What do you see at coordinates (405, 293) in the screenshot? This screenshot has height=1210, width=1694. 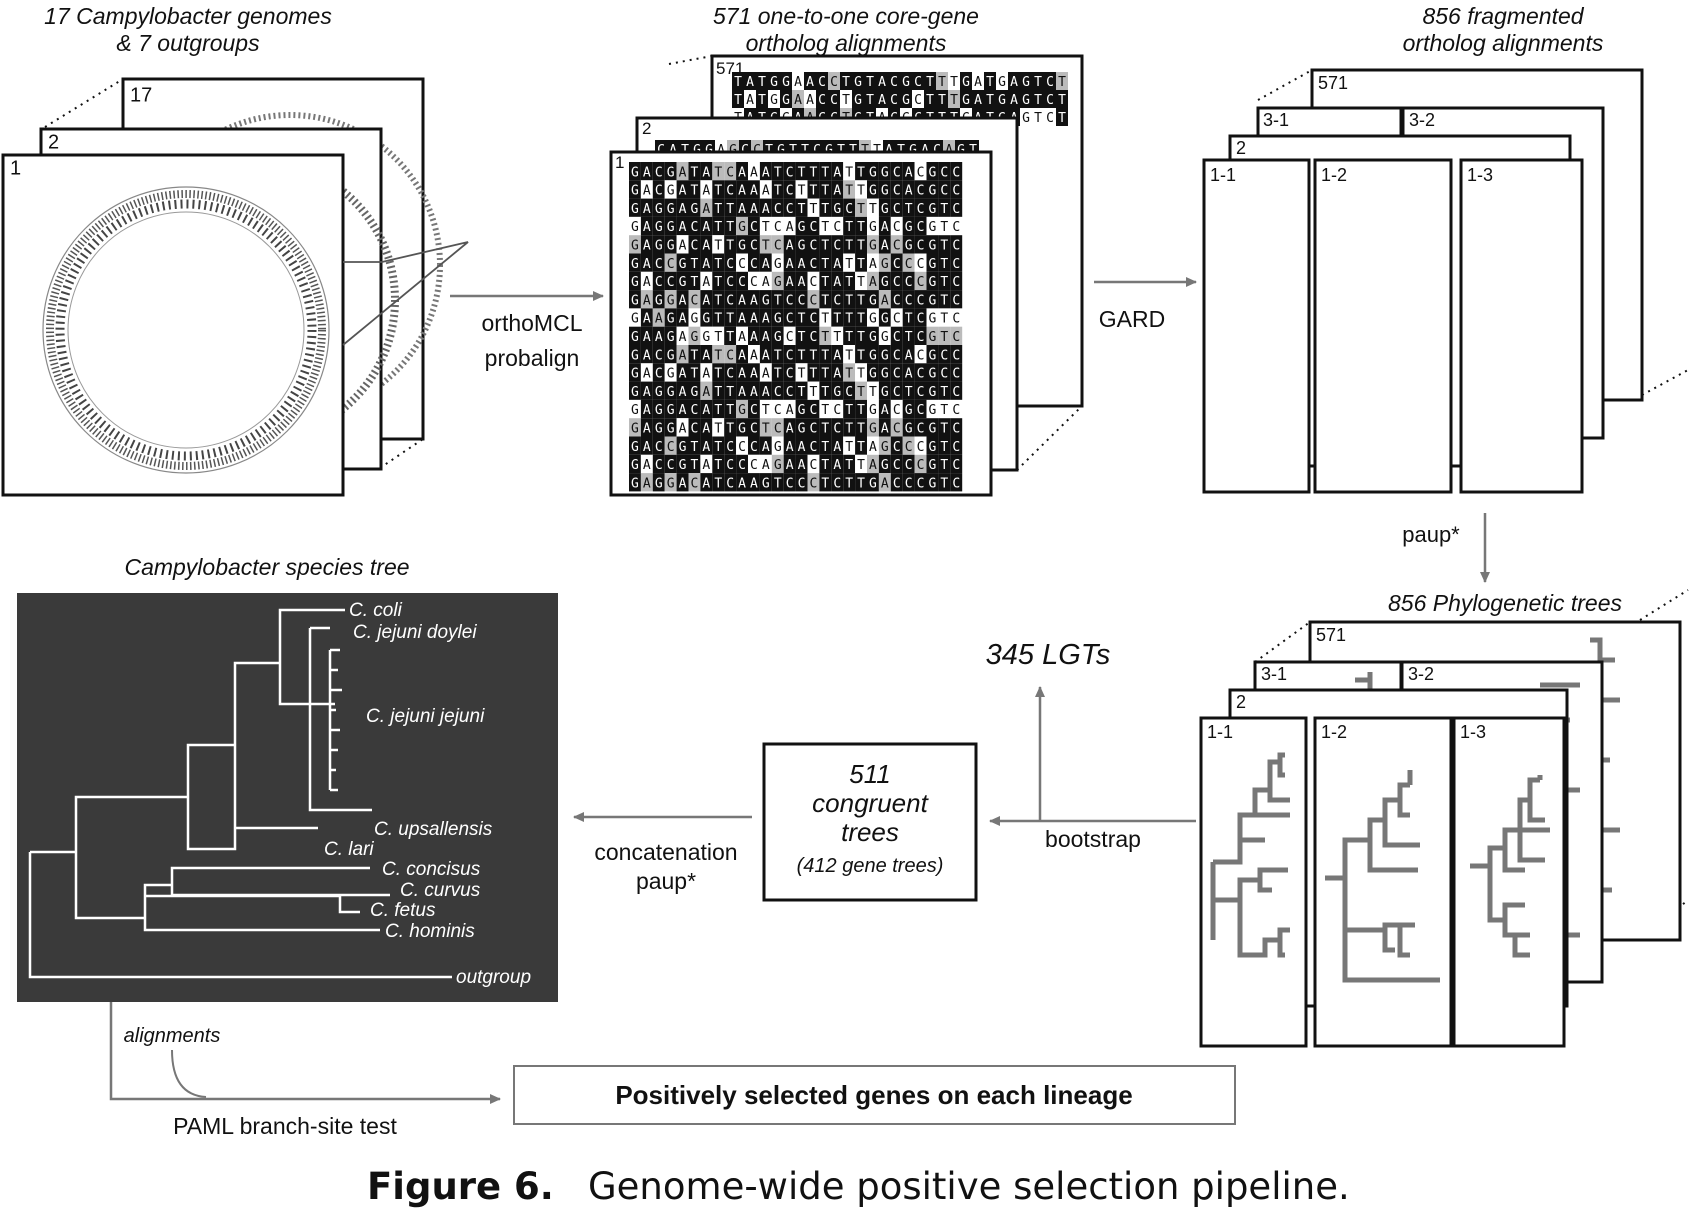 I see `zoom-funnel` at bounding box center [405, 293].